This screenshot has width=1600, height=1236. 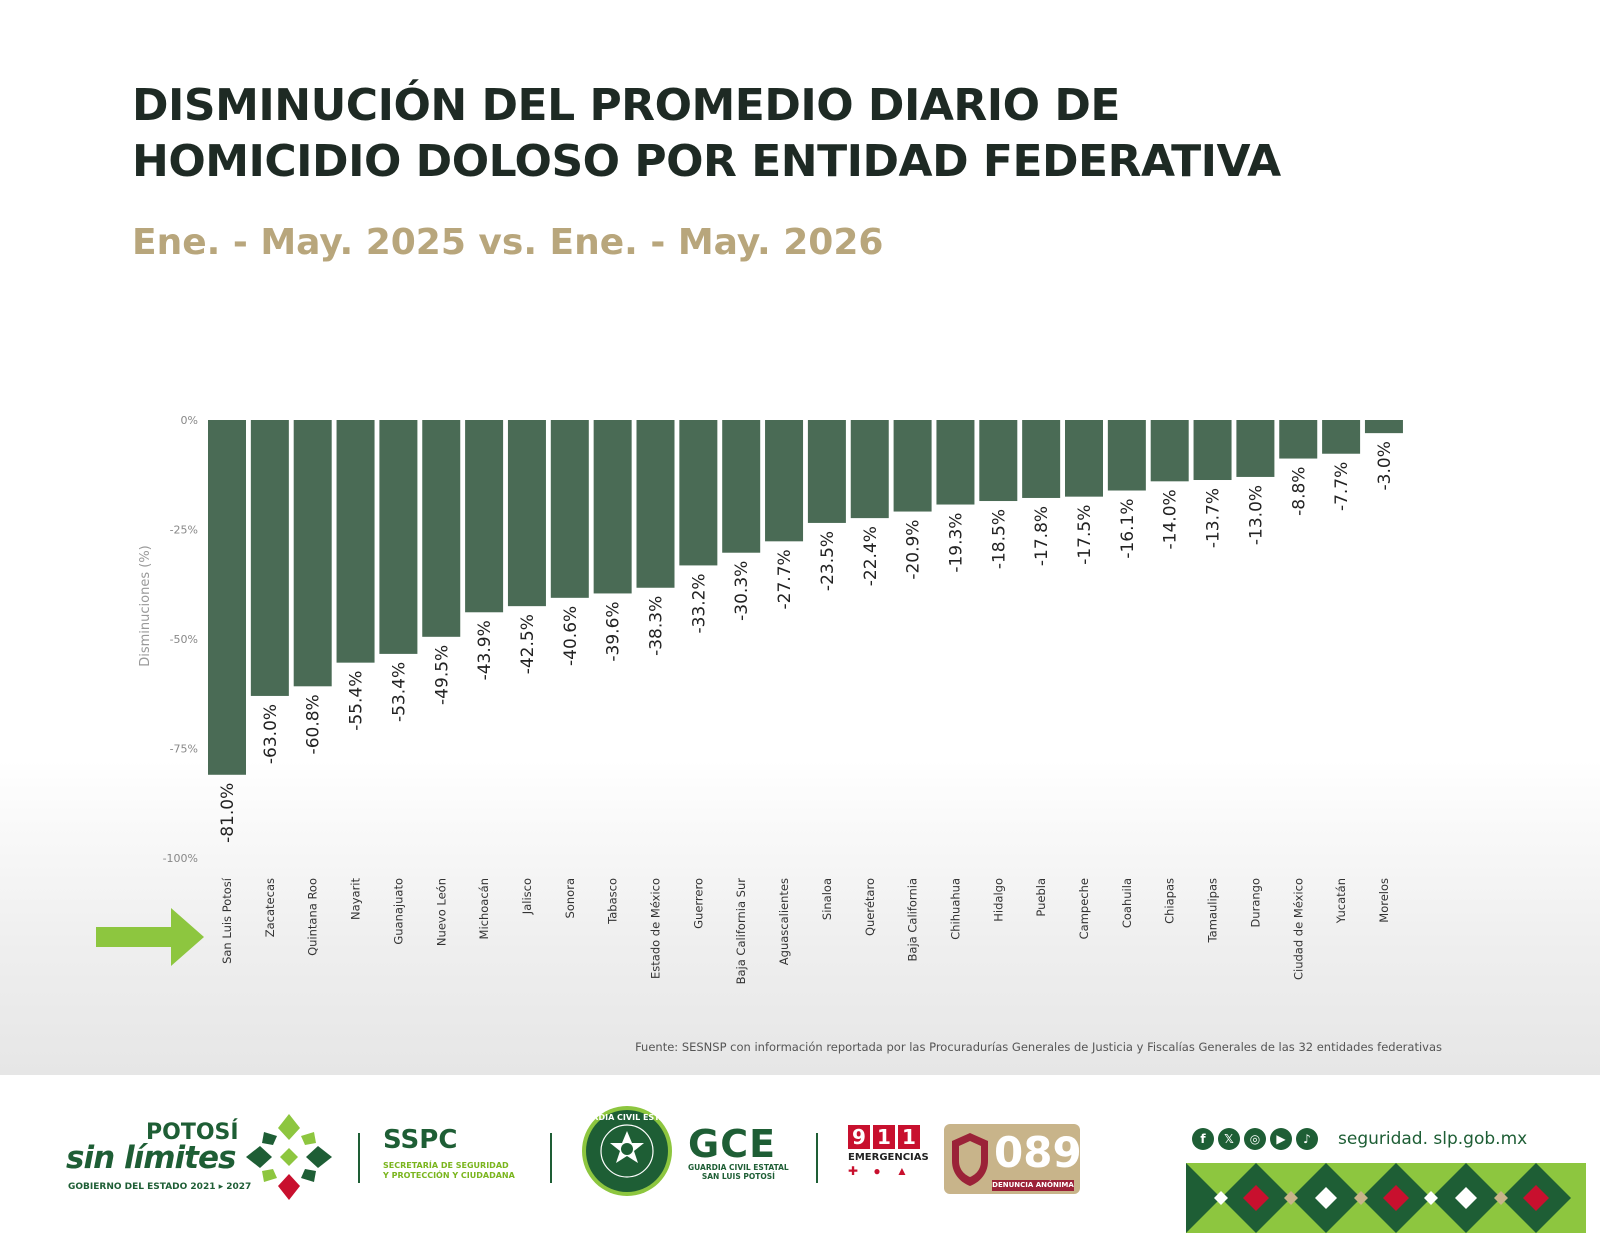 I want to click on x-tick-label: Campeche, so click(x=1084, y=908).